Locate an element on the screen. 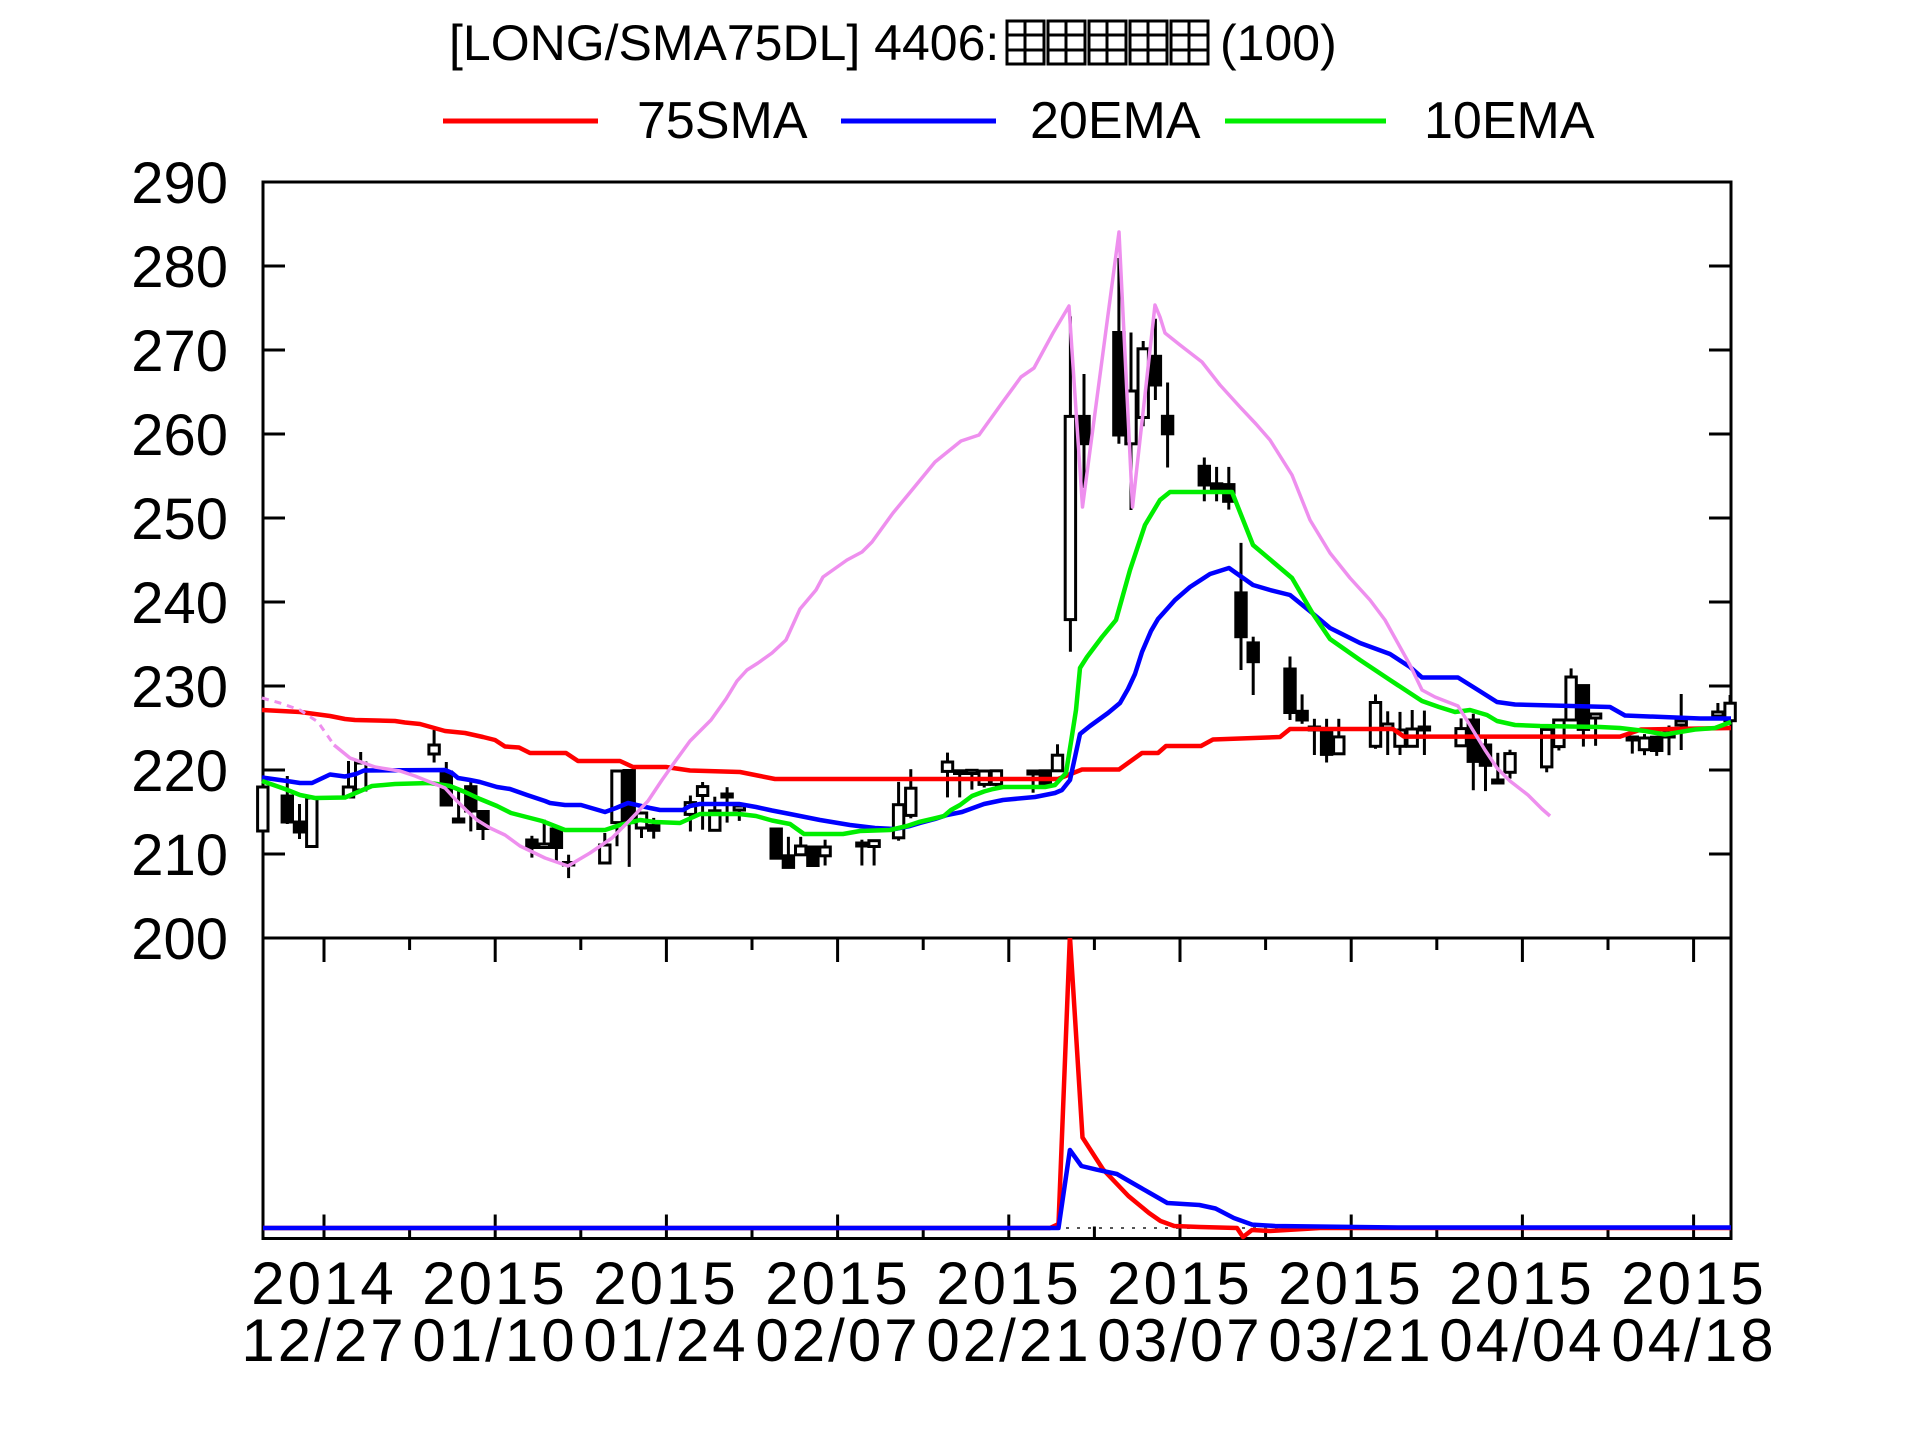 This screenshot has height=1445, width=1920. svg-text: 280 is located at coordinates (179, 267).